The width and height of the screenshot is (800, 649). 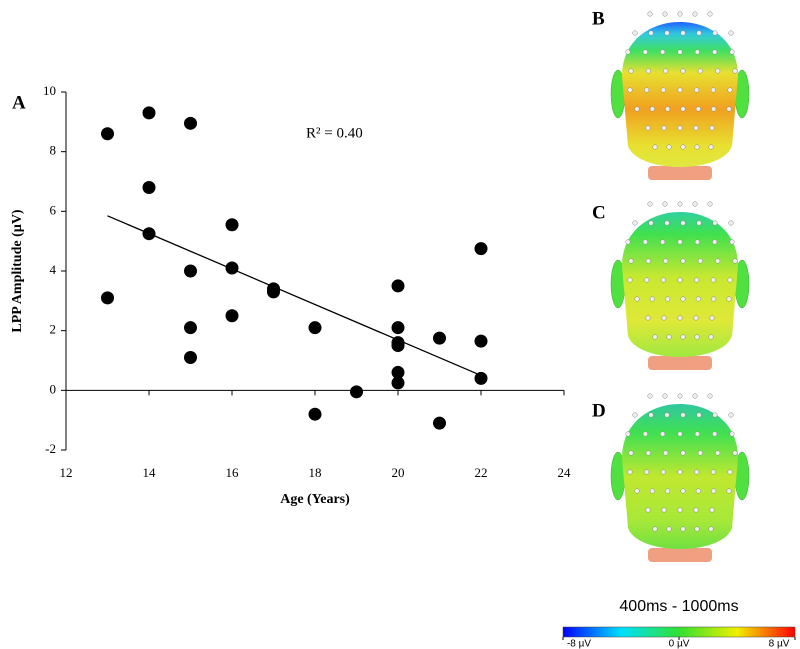 What do you see at coordinates (315, 472) in the screenshot?
I see `x-tick-label: 18` at bounding box center [315, 472].